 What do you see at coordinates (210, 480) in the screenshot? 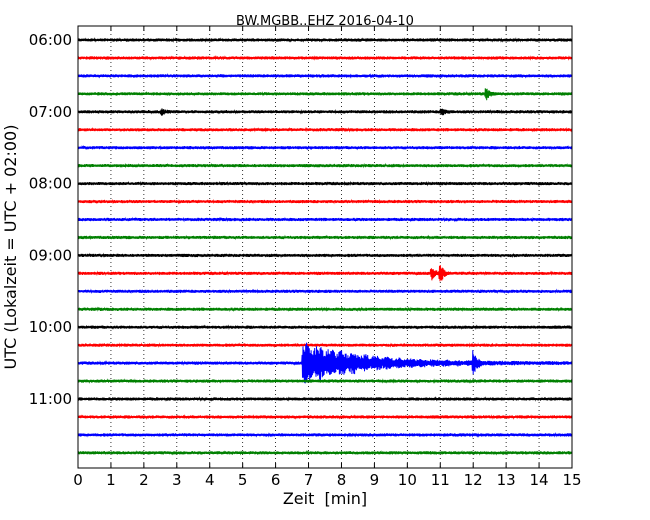
I see `x-tick-label-4: 4` at bounding box center [210, 480].